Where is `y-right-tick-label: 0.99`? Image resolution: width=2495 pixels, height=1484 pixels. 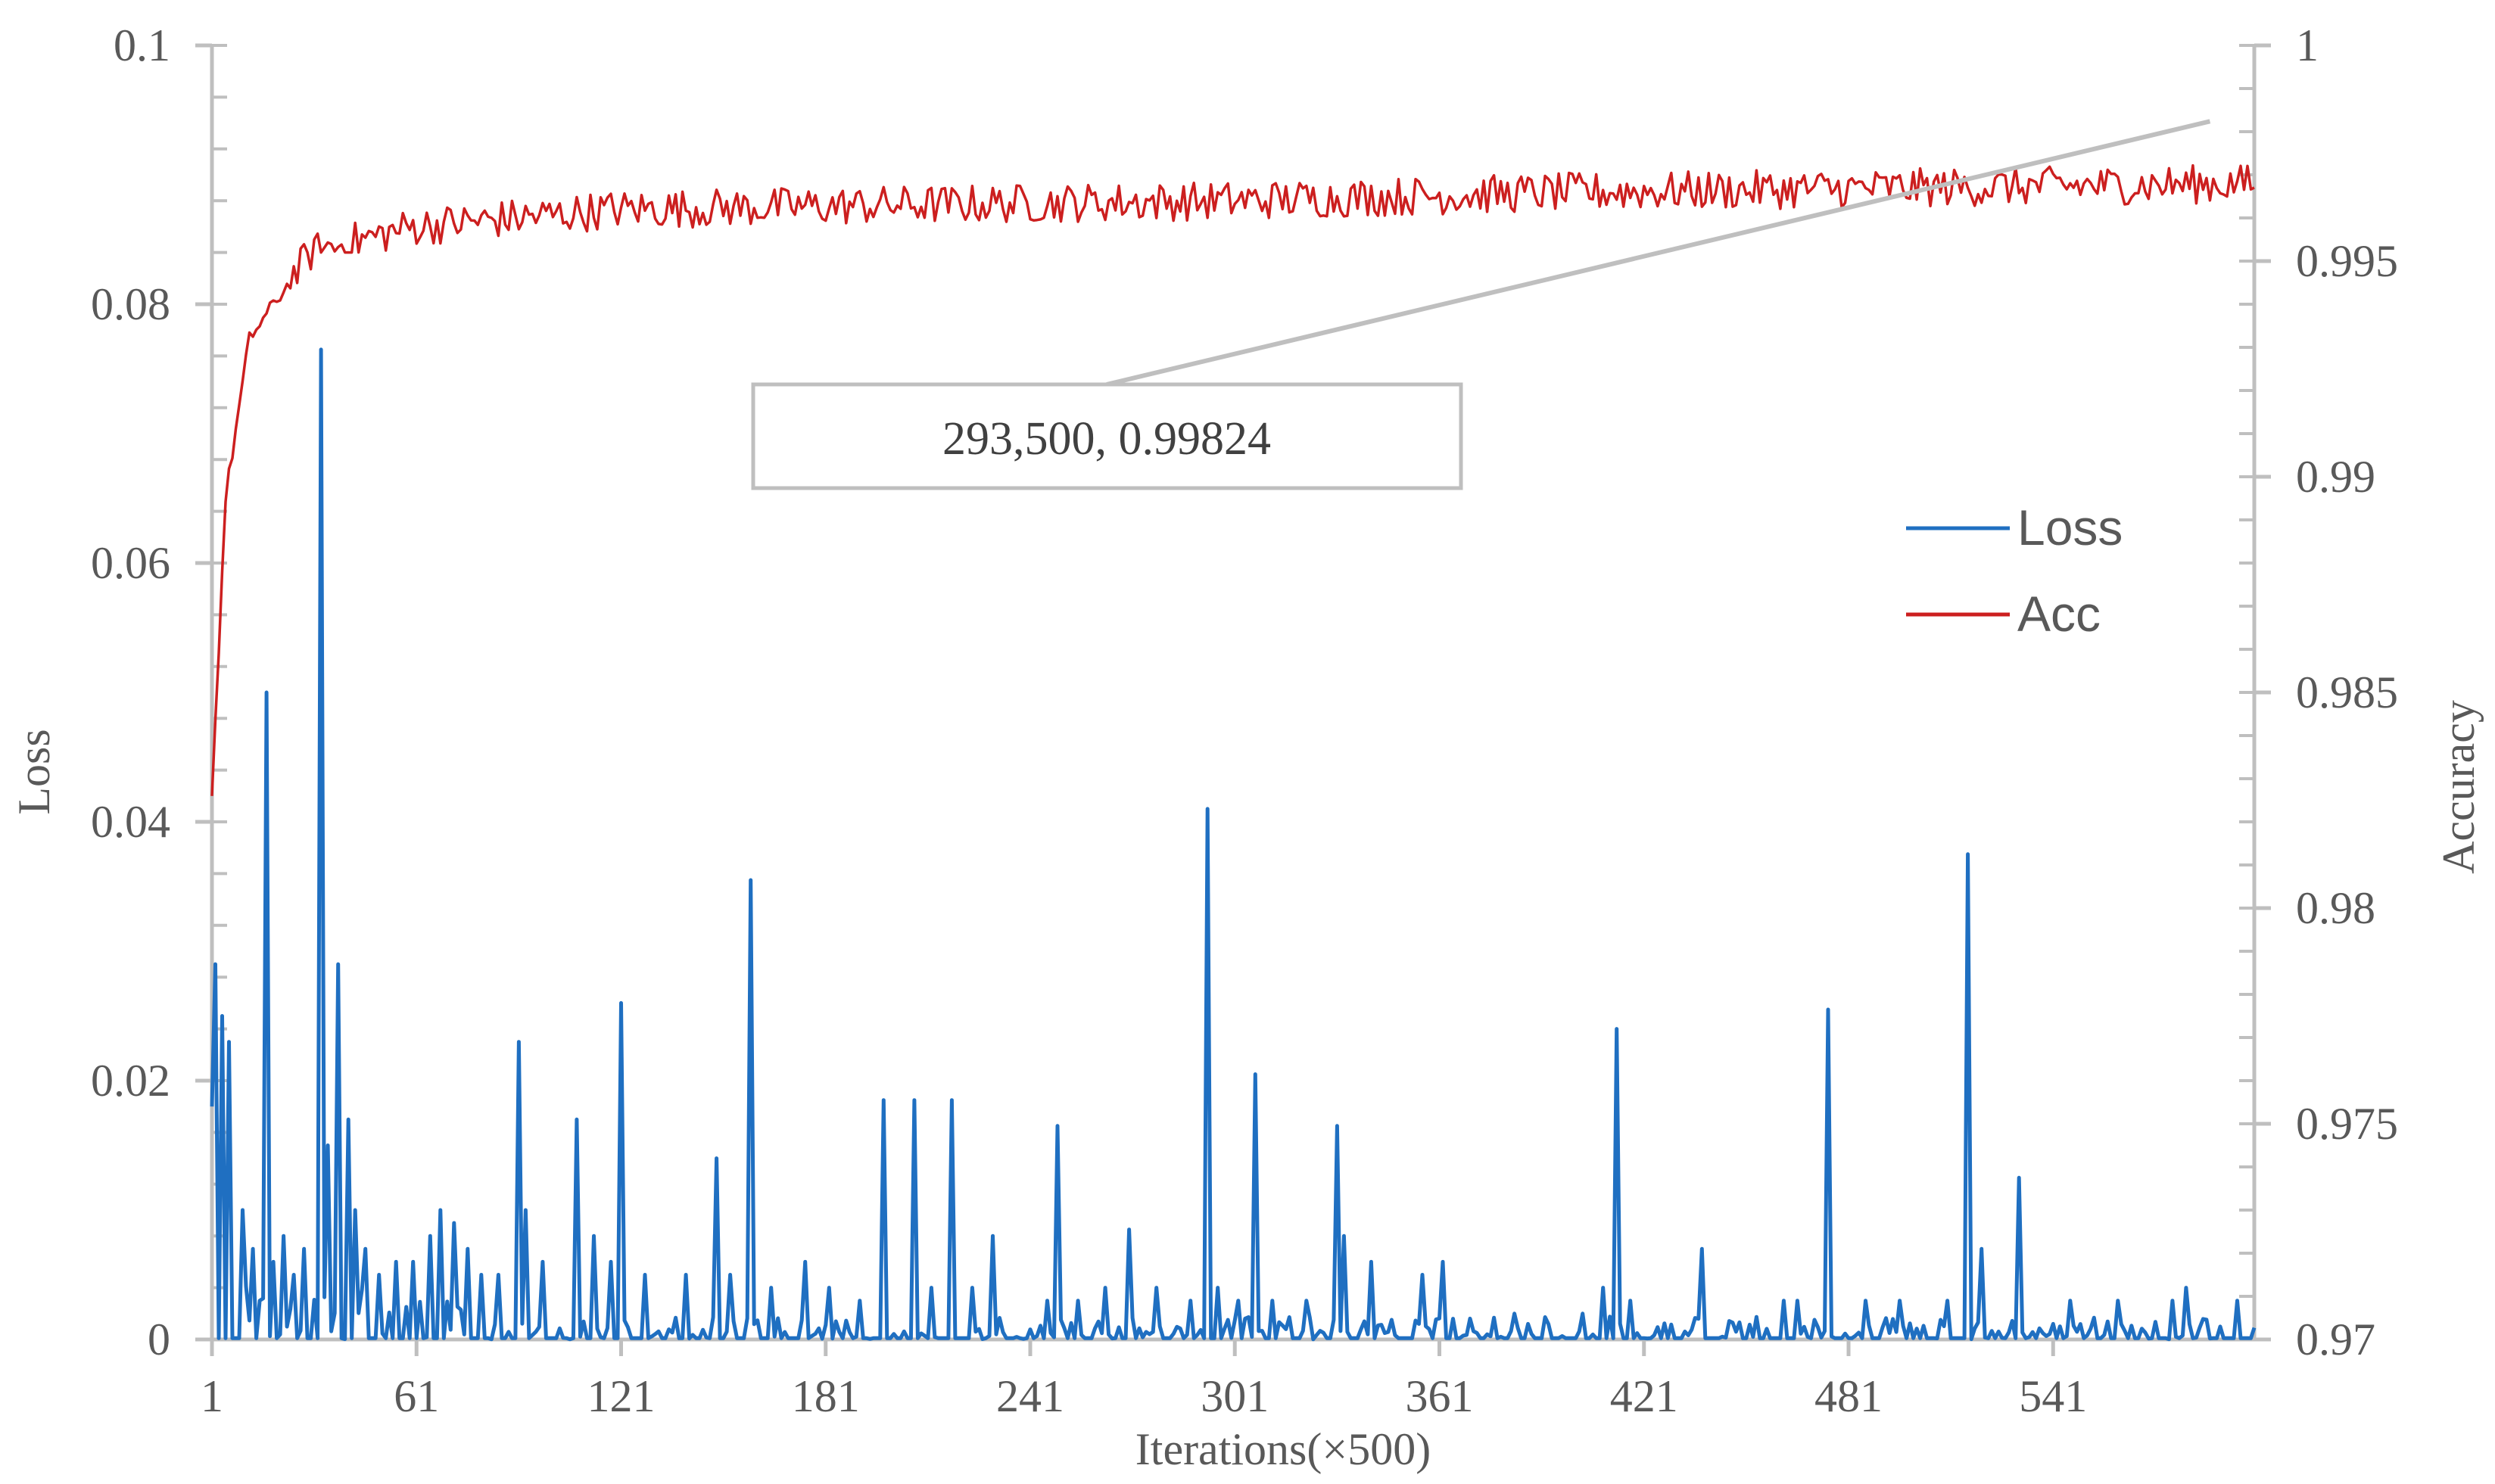 y-right-tick-label: 0.99 is located at coordinates (2335, 477).